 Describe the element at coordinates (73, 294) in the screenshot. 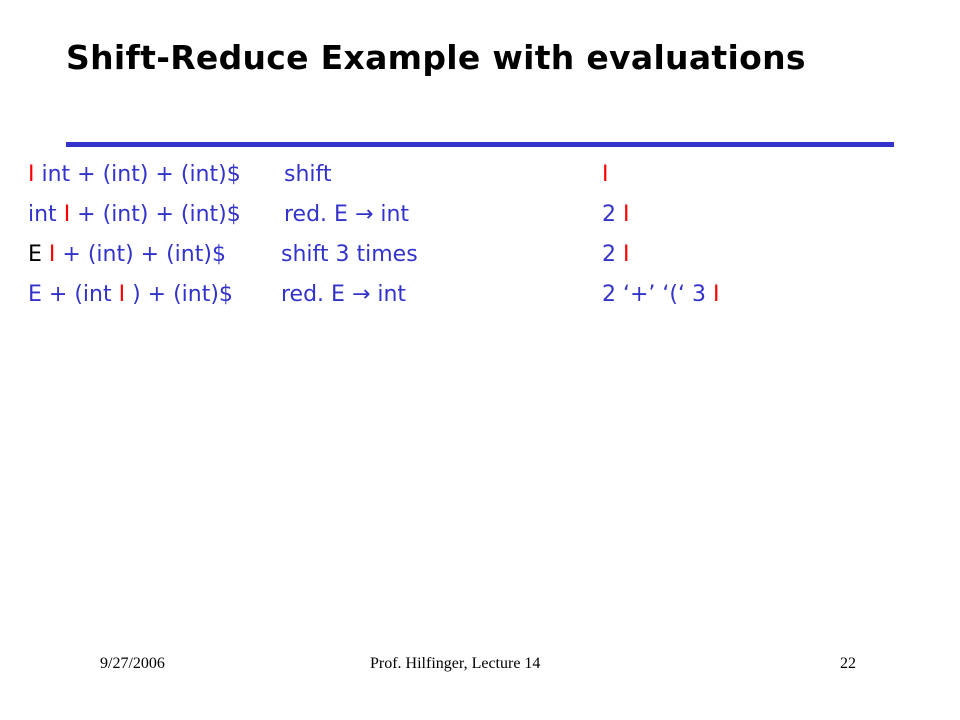

I see `input-text: E + (int` at that location.